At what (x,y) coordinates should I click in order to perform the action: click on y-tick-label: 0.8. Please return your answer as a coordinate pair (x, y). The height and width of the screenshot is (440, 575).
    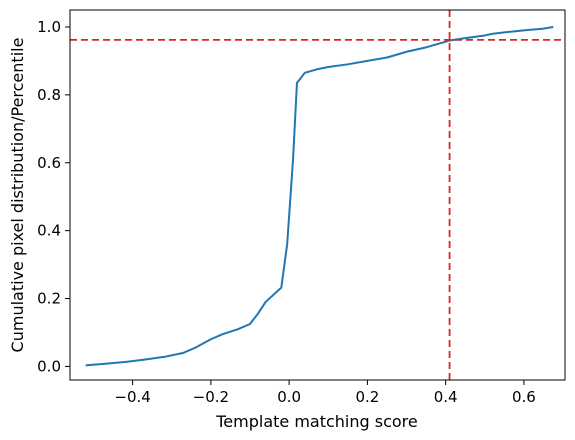
    Looking at the image, I should click on (49, 95).